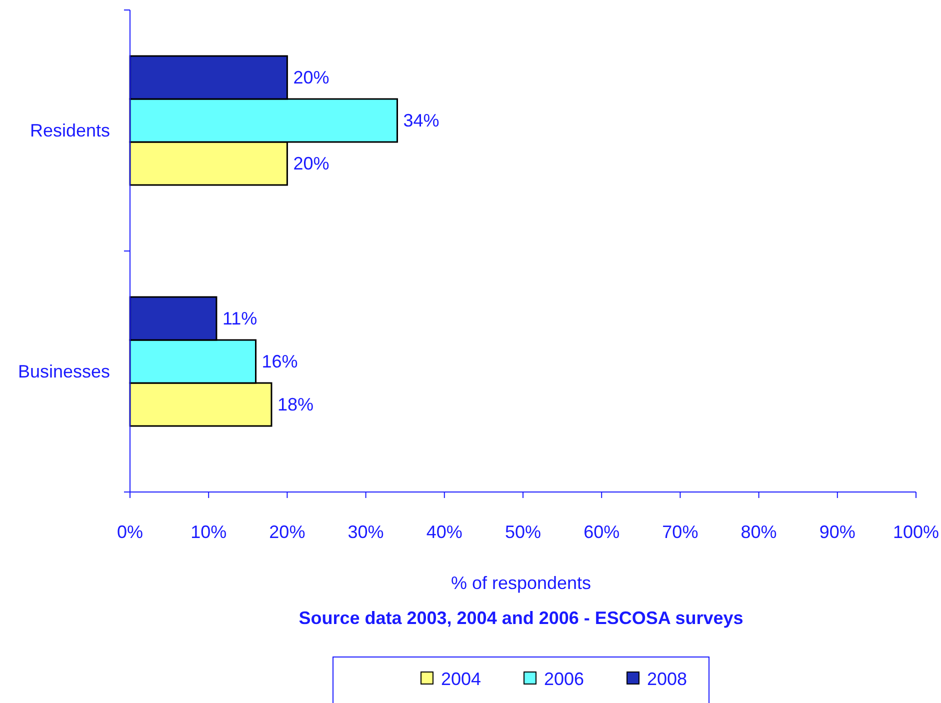  What do you see at coordinates (564, 679) in the screenshot?
I see `legend-label: 2006` at bounding box center [564, 679].